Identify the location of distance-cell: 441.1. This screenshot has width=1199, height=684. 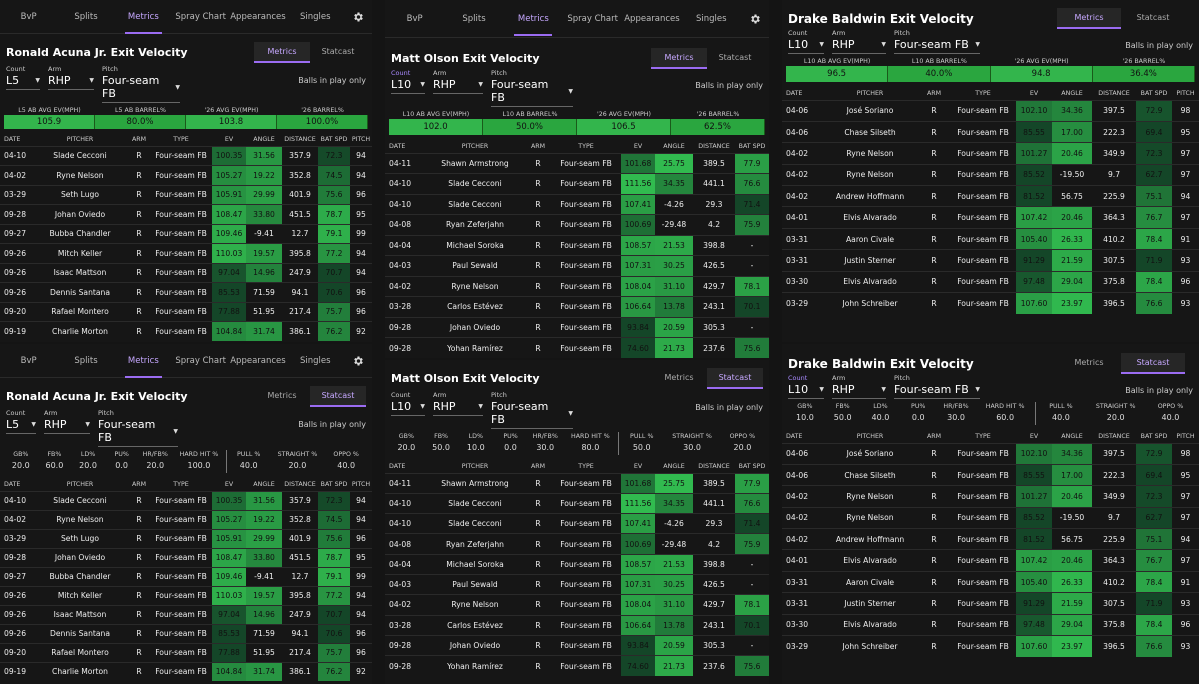
(714, 183).